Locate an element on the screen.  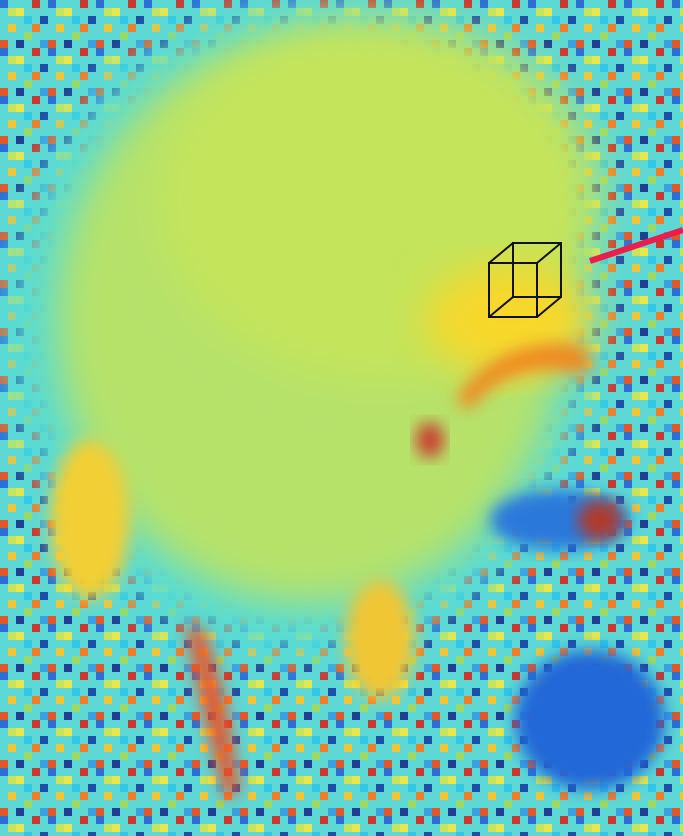
pointer-line is located at coordinates (636, 245).